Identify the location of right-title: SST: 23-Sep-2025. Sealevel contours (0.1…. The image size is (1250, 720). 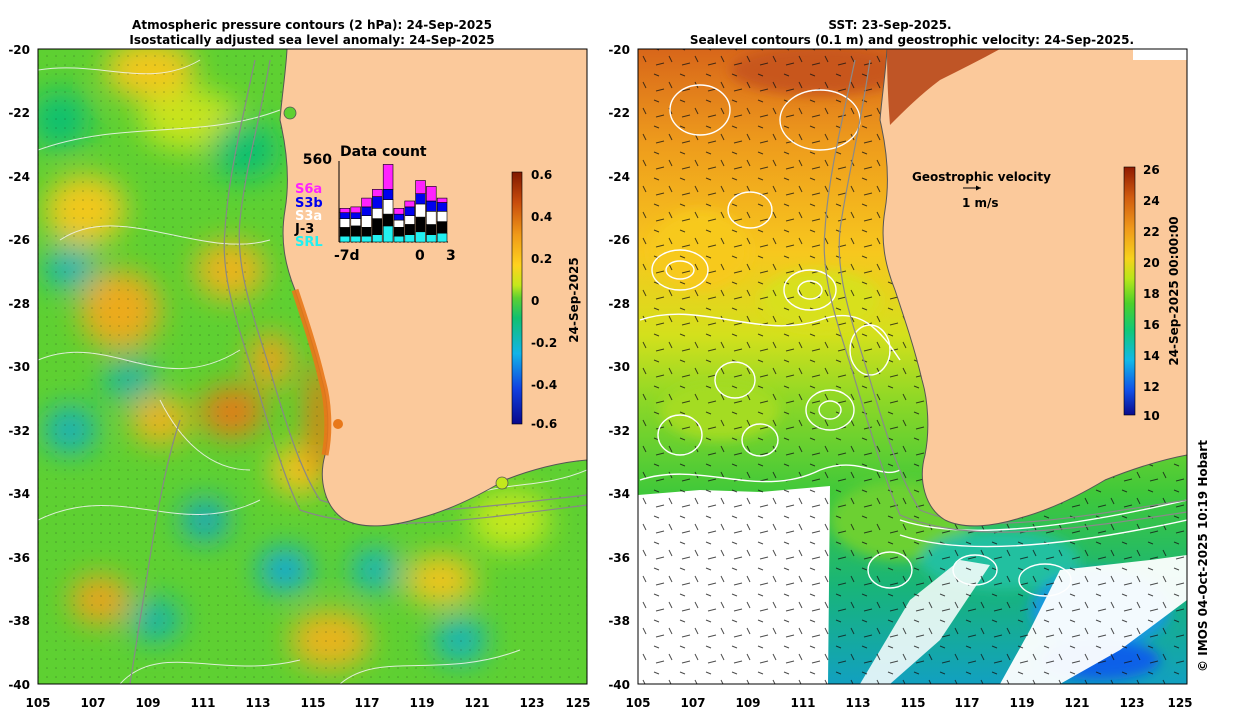
(912, 32).